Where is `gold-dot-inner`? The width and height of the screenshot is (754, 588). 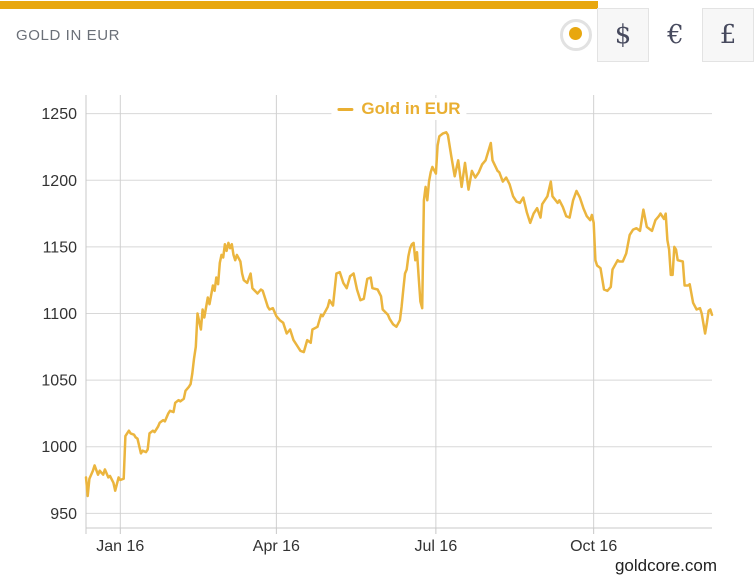
gold-dot-inner is located at coordinates (575, 33).